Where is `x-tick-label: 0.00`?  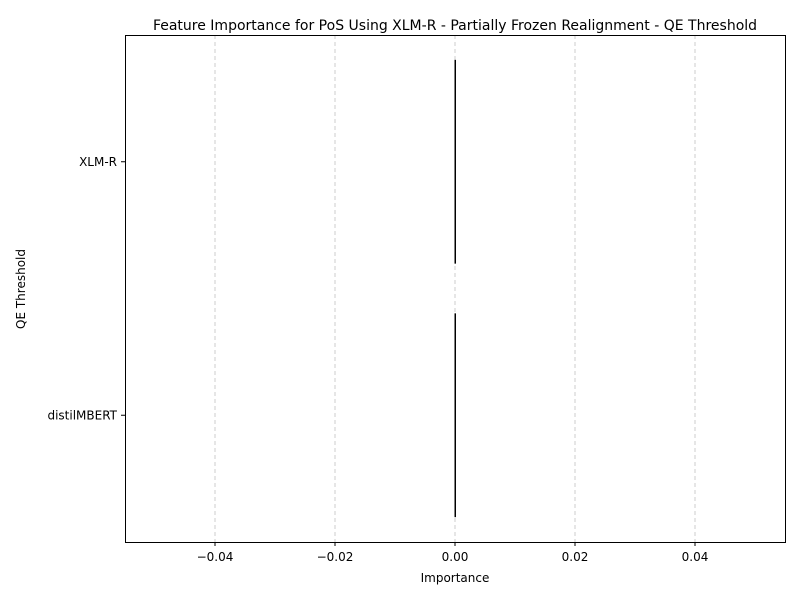 x-tick-label: 0.00 is located at coordinates (455, 557).